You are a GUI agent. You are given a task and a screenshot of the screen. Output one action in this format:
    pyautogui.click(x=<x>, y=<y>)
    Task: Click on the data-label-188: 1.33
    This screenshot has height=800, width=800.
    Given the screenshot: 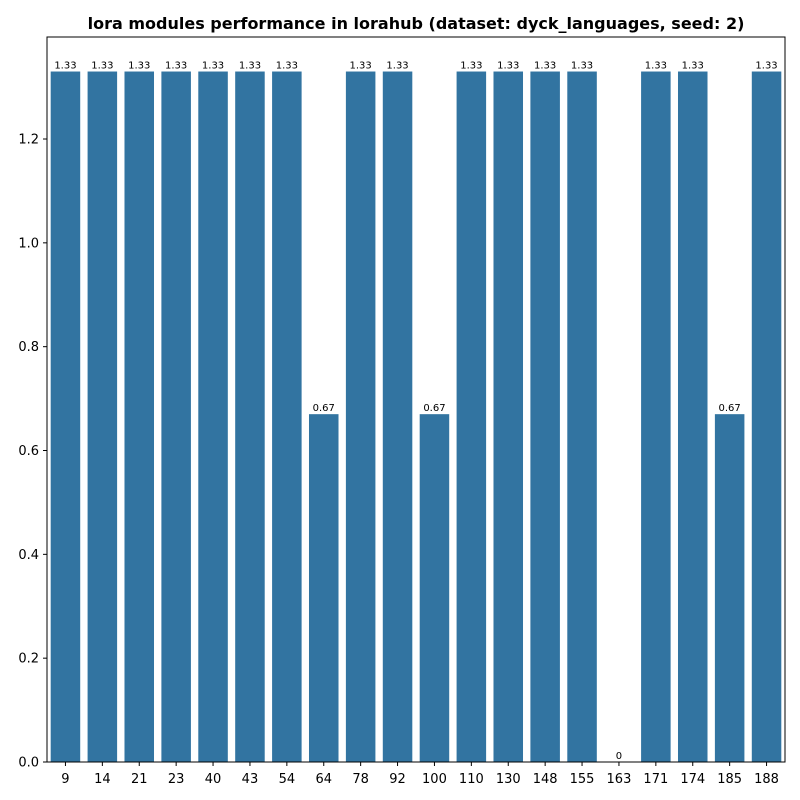 What is the action you would take?
    pyautogui.click(x=766, y=66)
    